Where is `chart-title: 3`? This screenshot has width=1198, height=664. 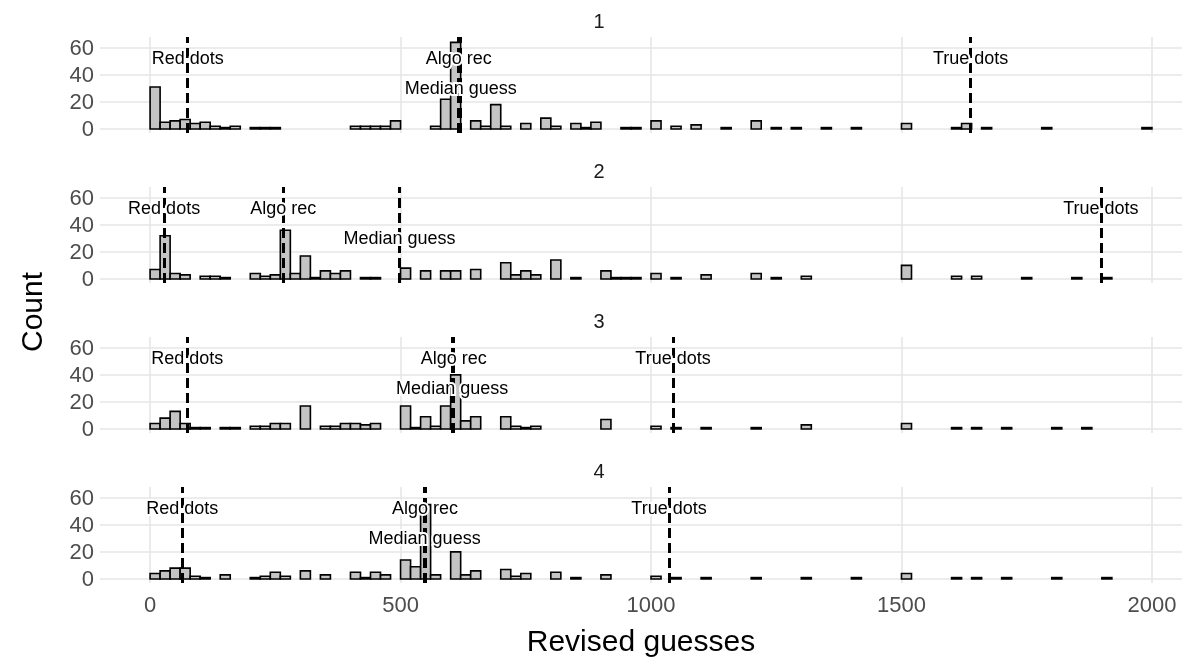 chart-title: 3 is located at coordinates (599, 321).